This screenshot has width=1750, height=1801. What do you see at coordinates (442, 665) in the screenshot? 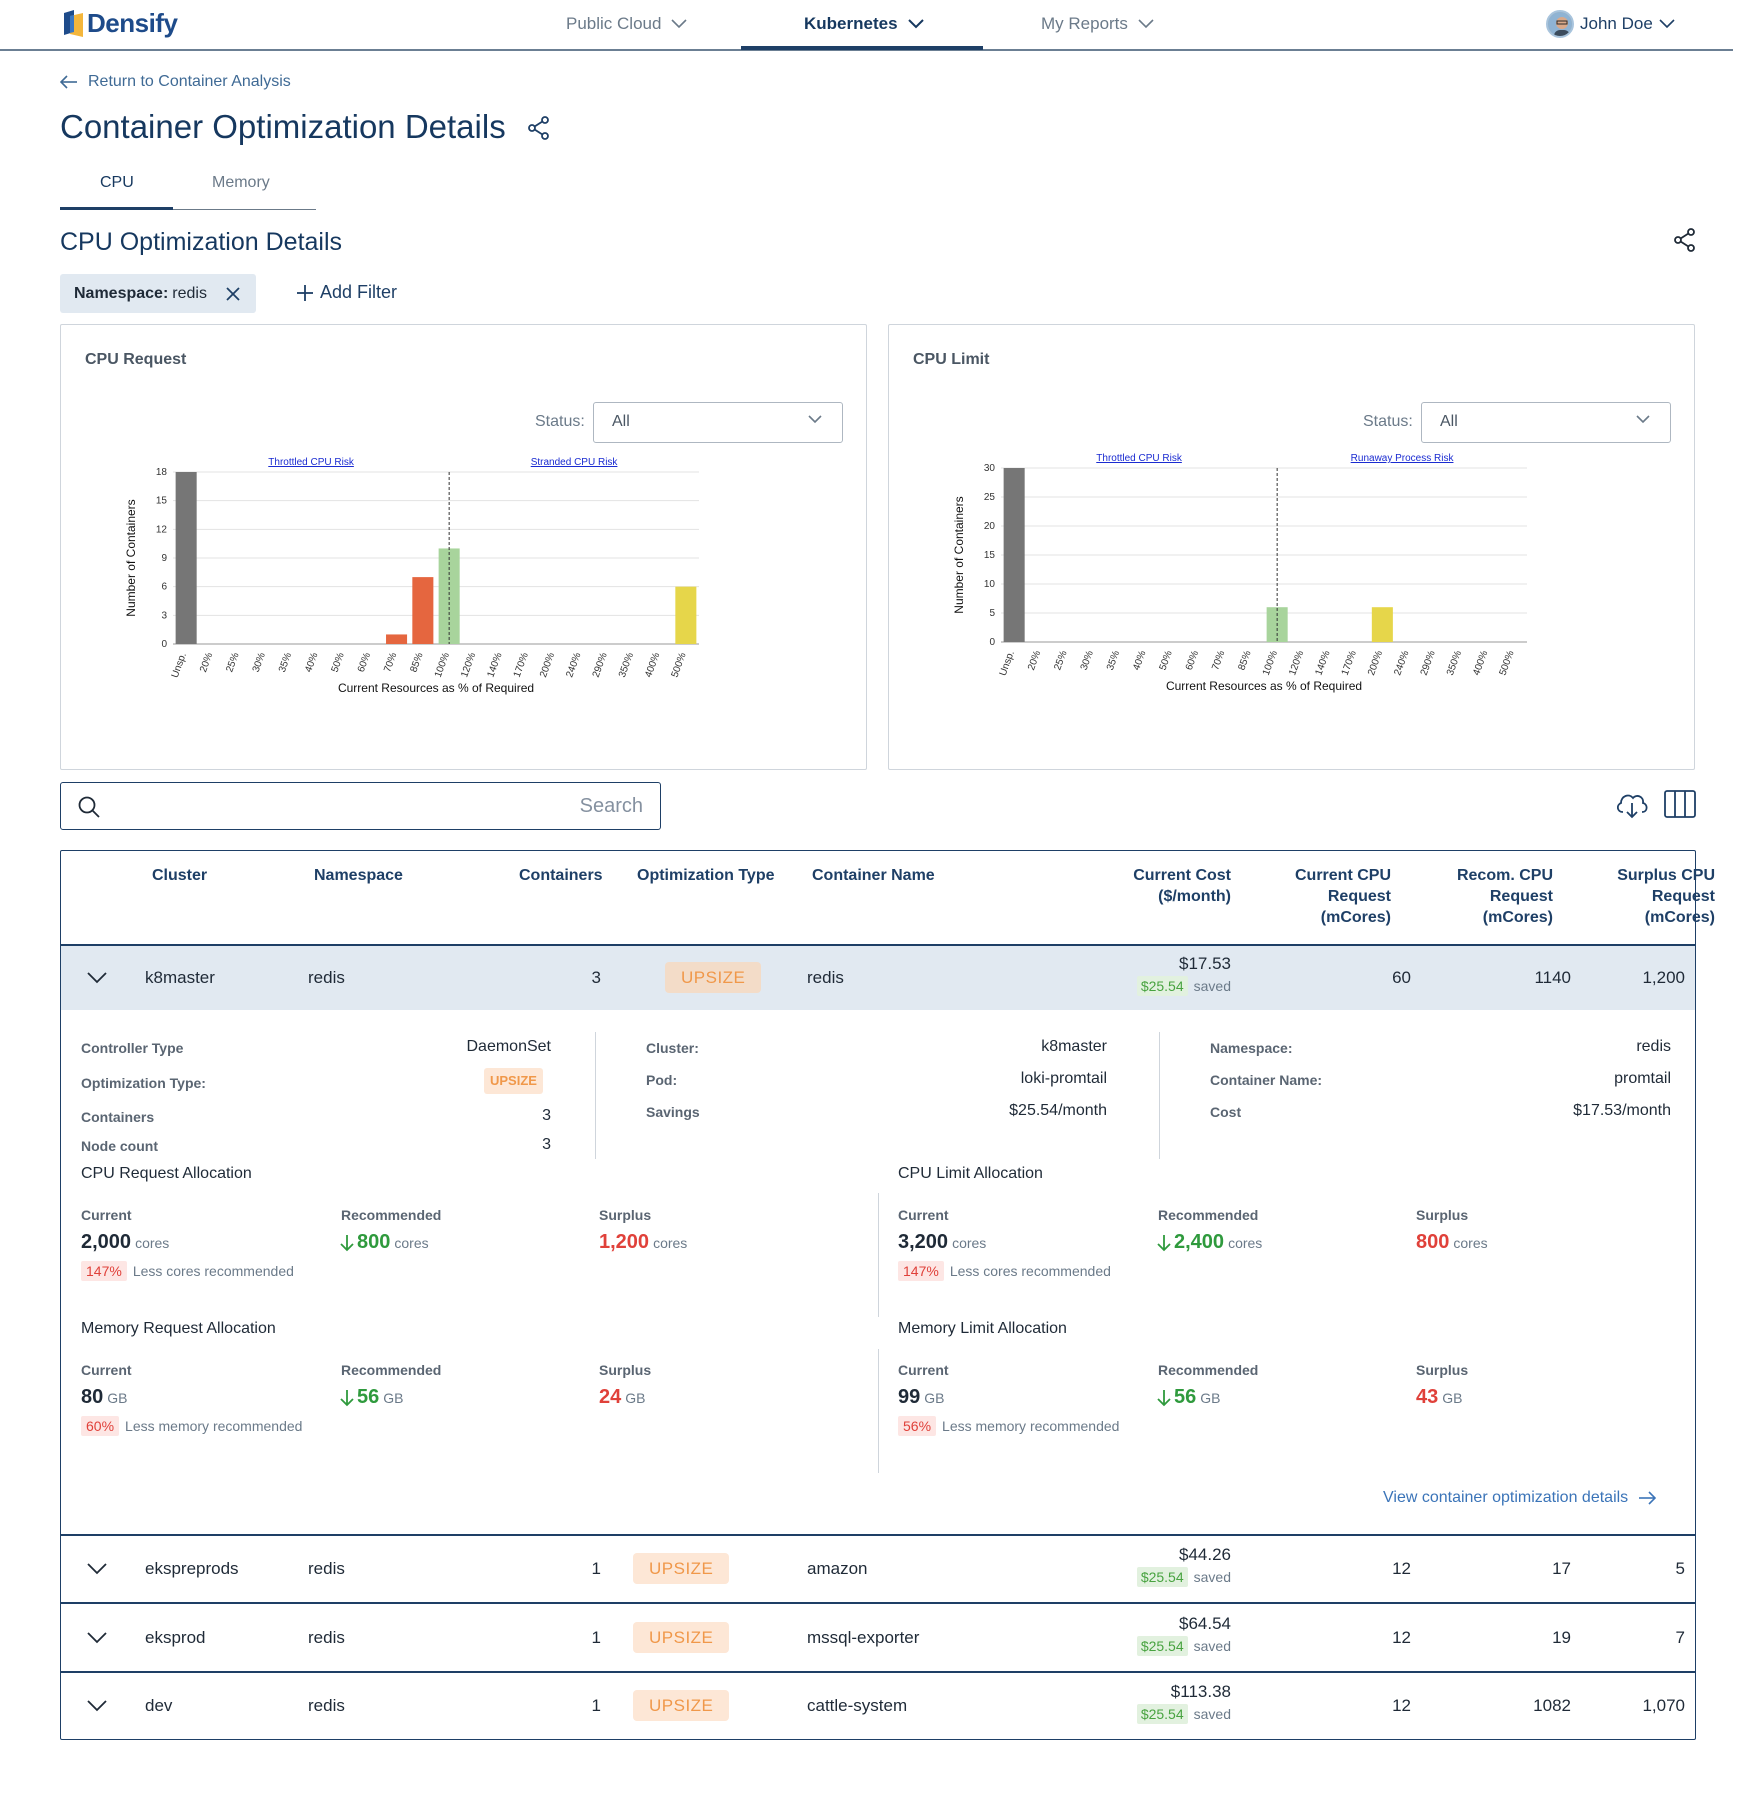
I see `x-tick-label: 100%` at bounding box center [442, 665].